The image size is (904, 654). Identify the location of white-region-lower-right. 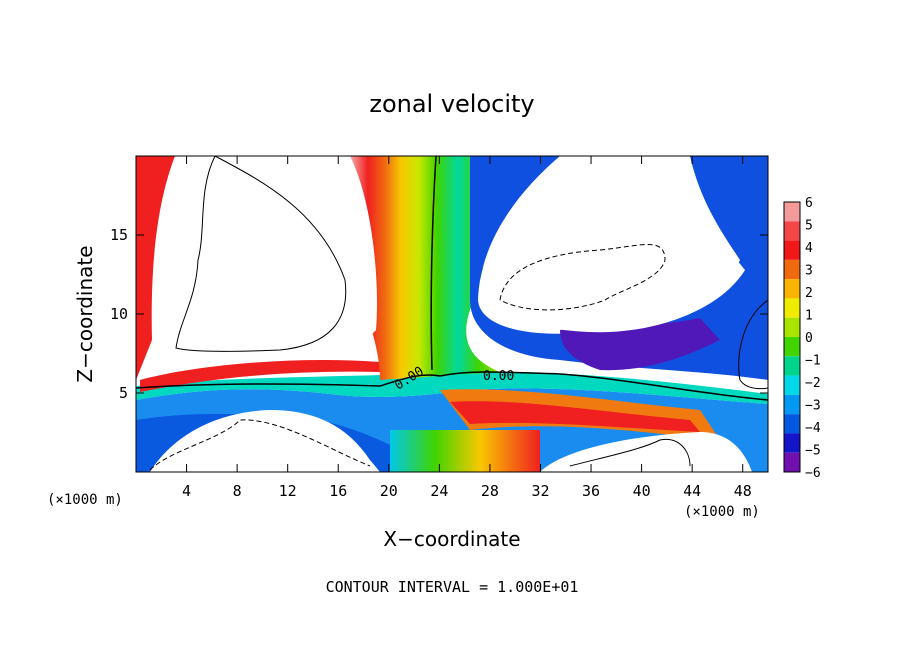
(646, 452).